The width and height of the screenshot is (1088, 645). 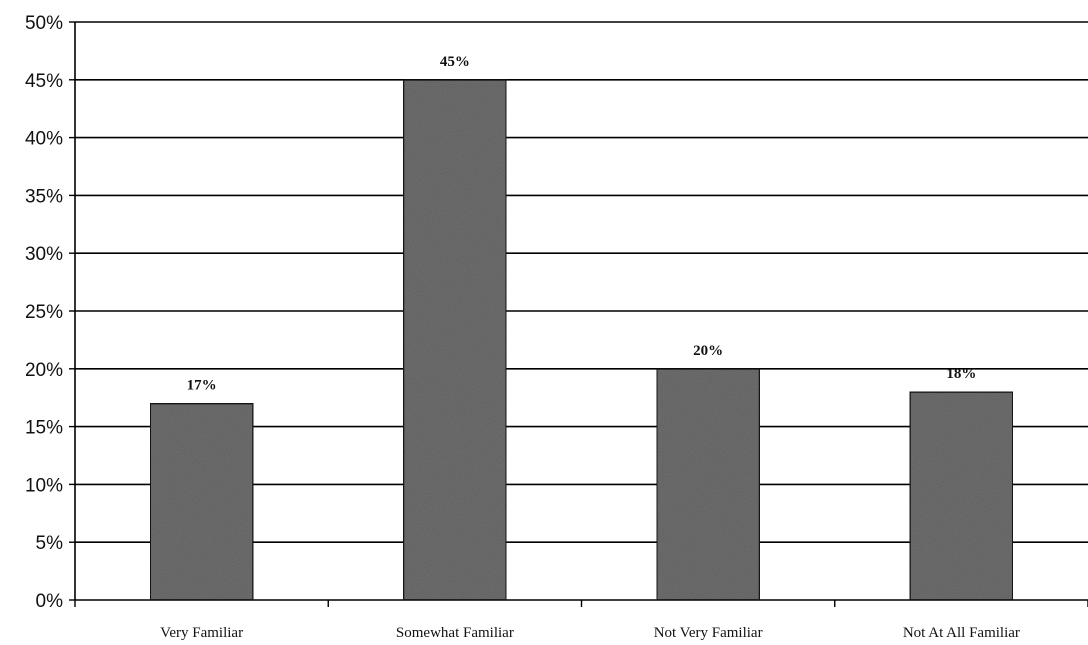 I want to click on data-label-very-familiar: 17%, so click(x=202, y=385).